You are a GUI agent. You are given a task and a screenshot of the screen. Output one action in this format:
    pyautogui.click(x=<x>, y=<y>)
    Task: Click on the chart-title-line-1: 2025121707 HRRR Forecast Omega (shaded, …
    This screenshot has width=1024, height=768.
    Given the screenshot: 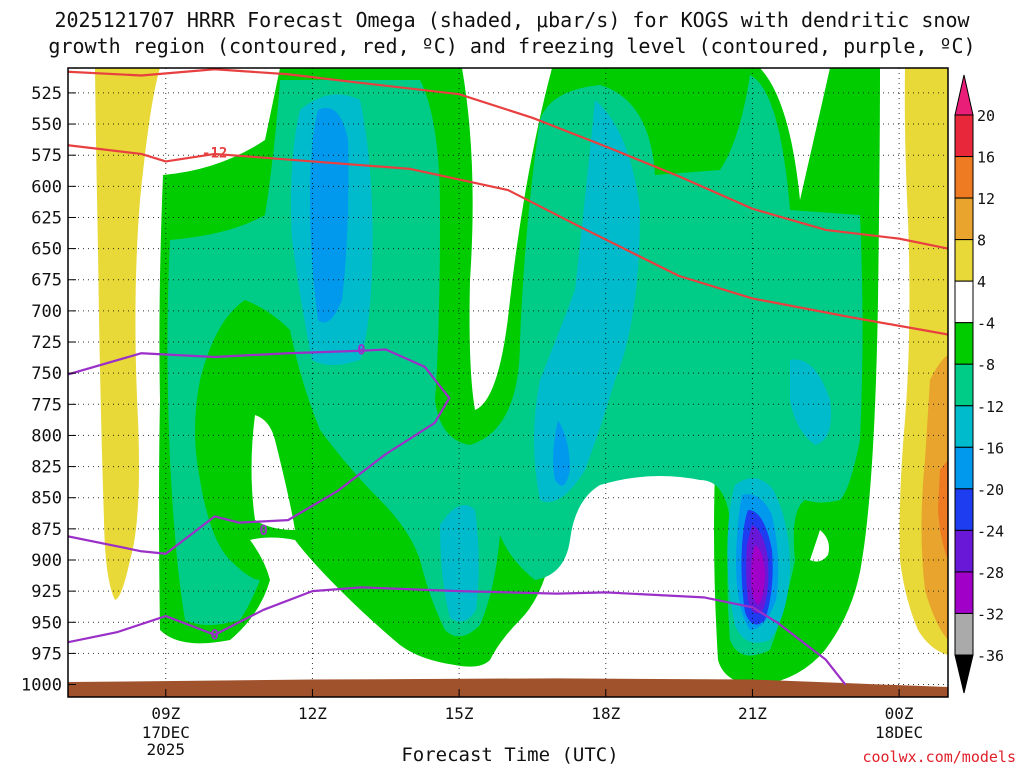 What is the action you would take?
    pyautogui.click(x=512, y=20)
    